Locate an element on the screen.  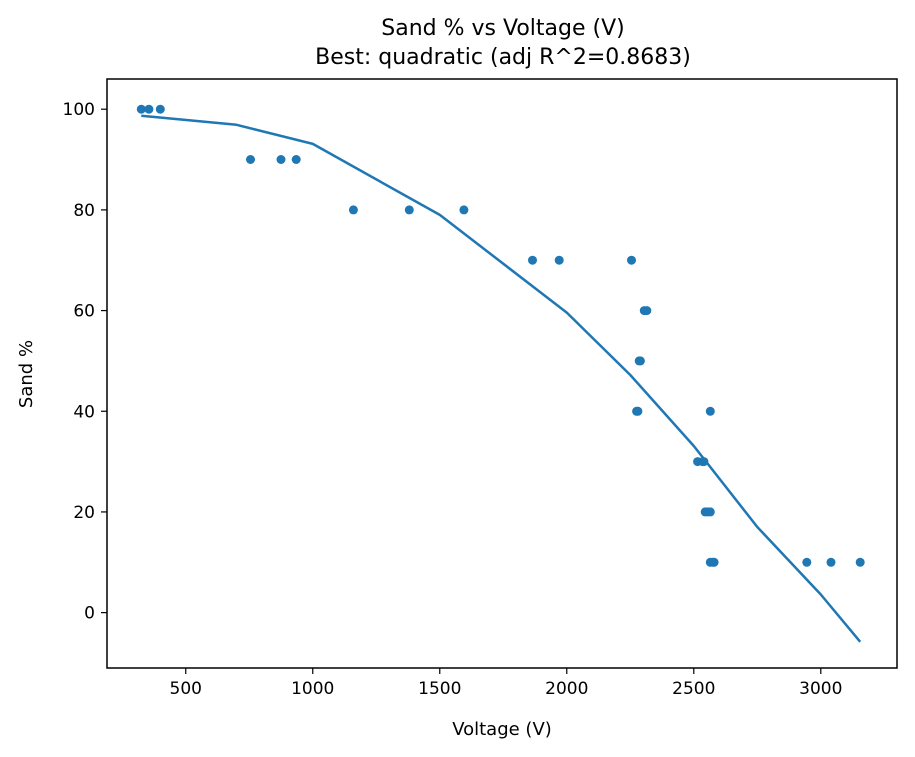
y-axis-label: Sand % is located at coordinates (26, 374).